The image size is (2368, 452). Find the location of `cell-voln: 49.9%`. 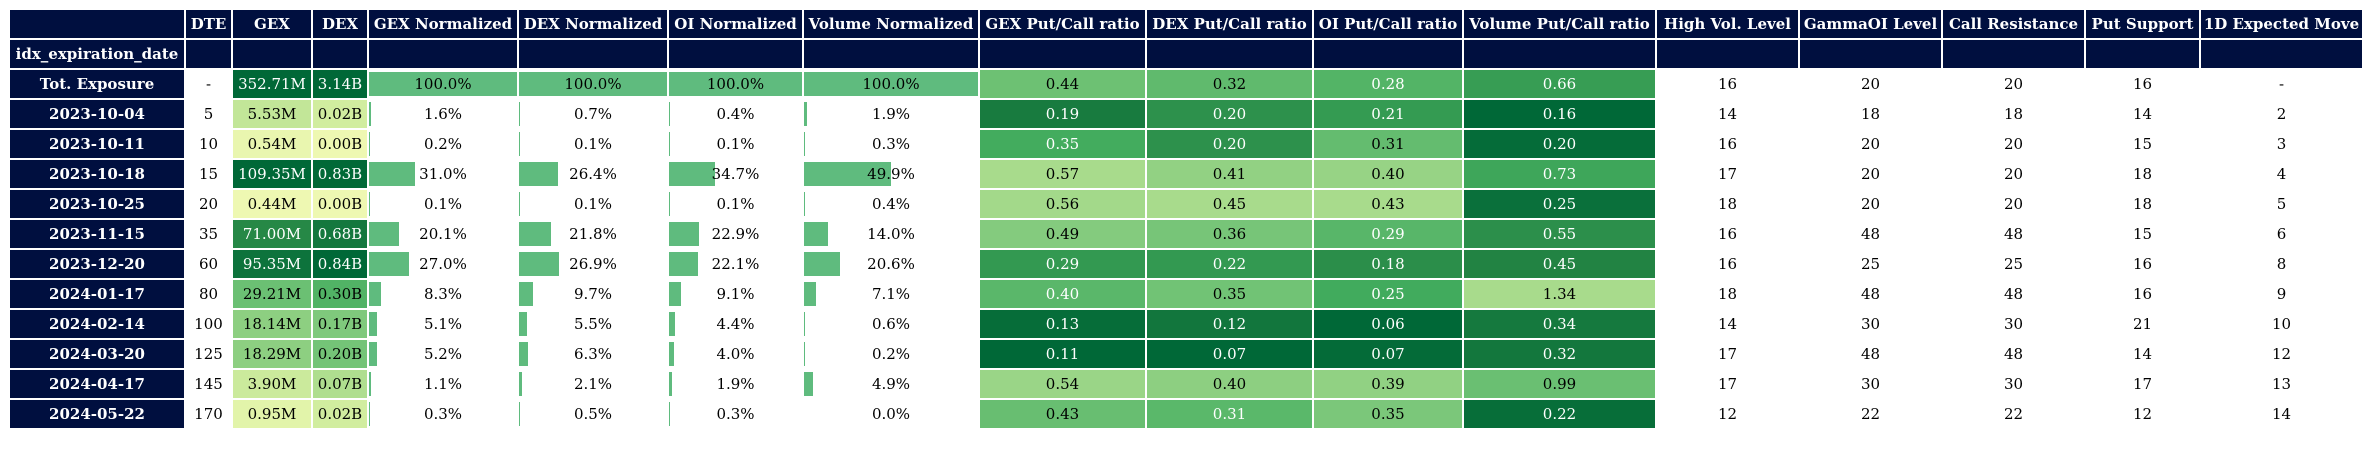

cell-voln: 49.9% is located at coordinates (891, 174).